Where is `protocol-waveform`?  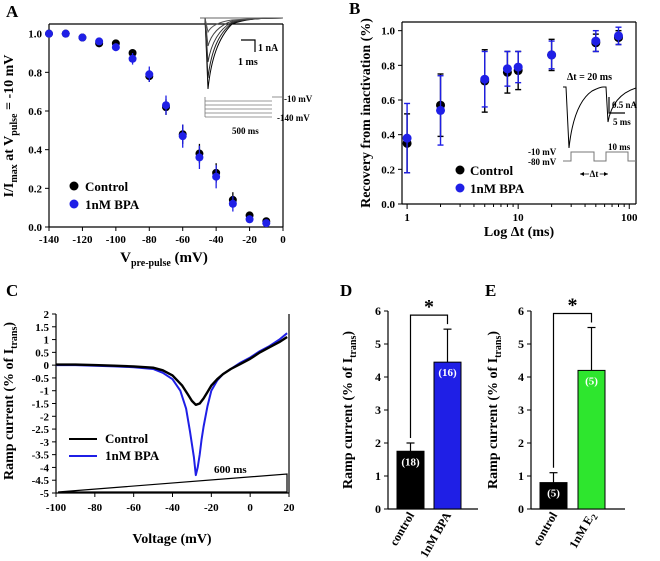
protocol-waveform is located at coordinates (599, 156).